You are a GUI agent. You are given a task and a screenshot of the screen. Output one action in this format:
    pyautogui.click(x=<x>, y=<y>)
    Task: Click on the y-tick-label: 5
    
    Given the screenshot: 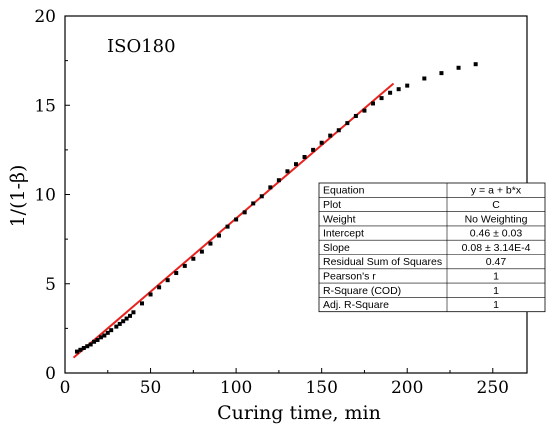 What is the action you would take?
    pyautogui.click(x=50, y=285)
    